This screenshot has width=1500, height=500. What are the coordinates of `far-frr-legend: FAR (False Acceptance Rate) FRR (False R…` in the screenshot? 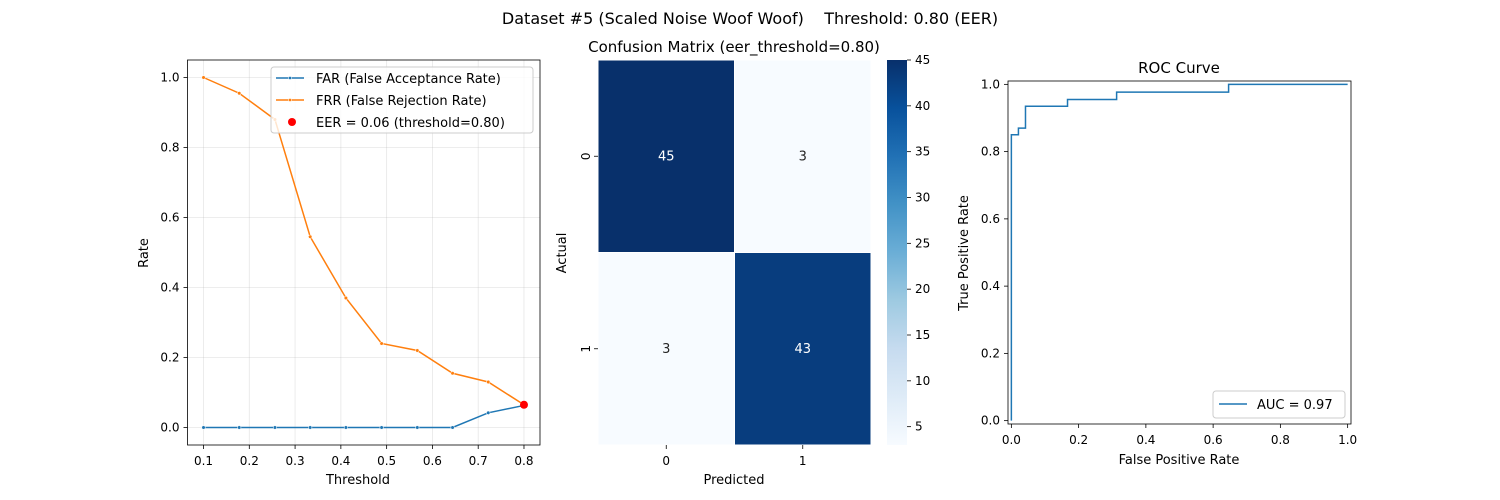 It's located at (402, 100).